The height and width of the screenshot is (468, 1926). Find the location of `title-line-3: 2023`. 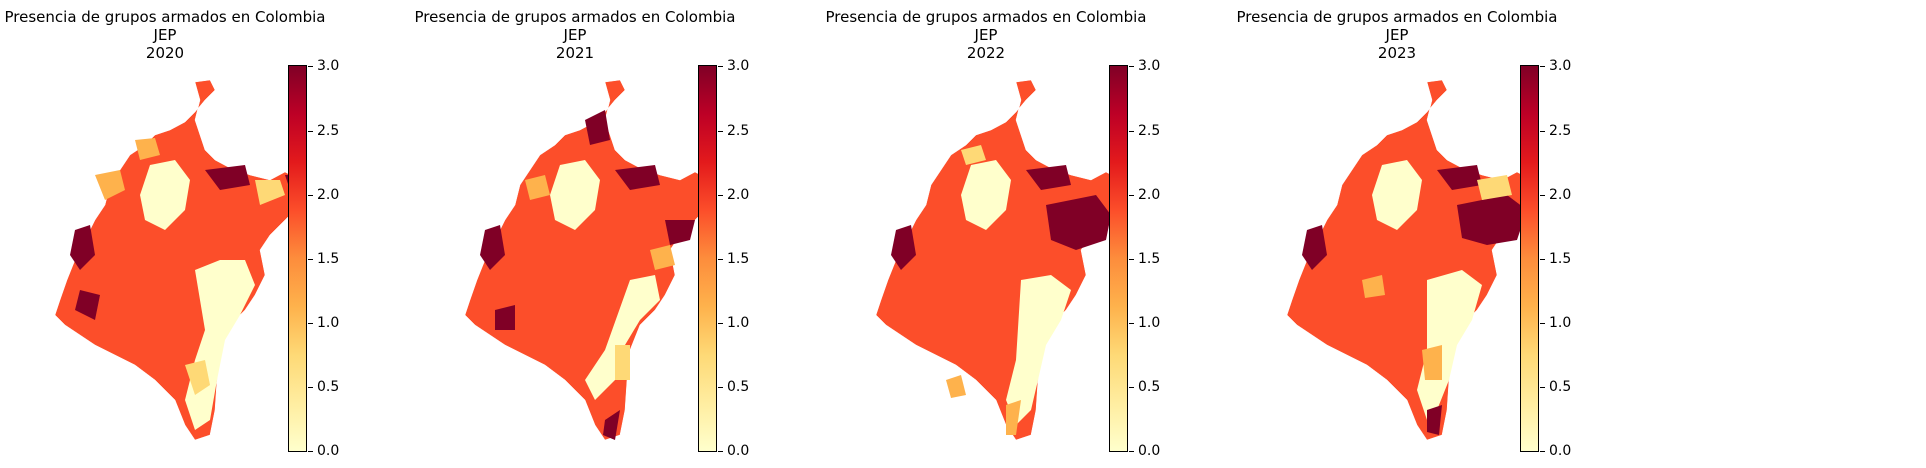

title-line-3: 2023 is located at coordinates (1397, 53).